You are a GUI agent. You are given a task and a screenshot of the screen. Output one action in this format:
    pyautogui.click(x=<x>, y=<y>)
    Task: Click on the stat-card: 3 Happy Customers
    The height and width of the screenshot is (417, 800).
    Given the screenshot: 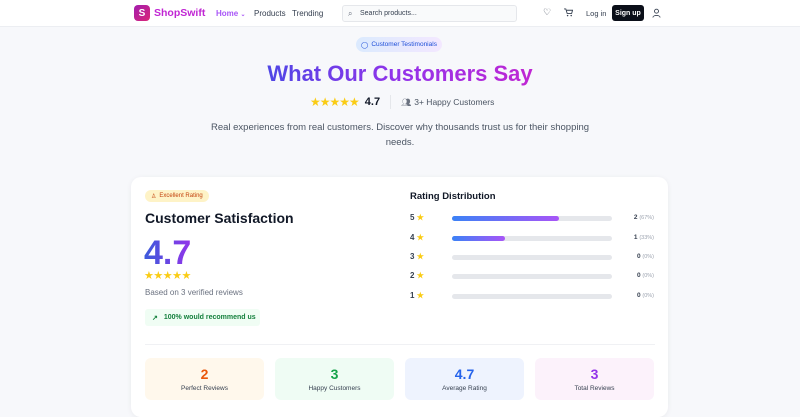 What is the action you would take?
    pyautogui.click(x=334, y=379)
    